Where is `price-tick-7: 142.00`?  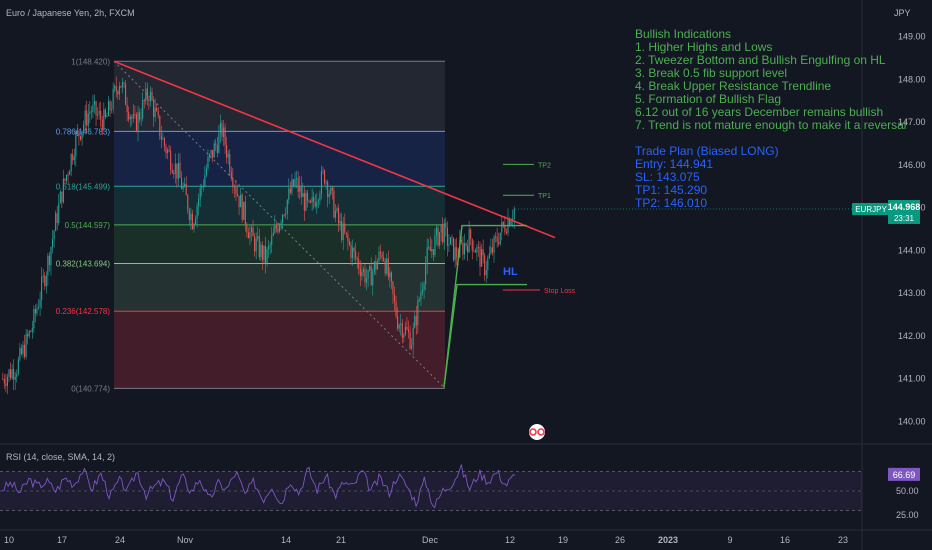 price-tick-7: 142.00 is located at coordinates (912, 336).